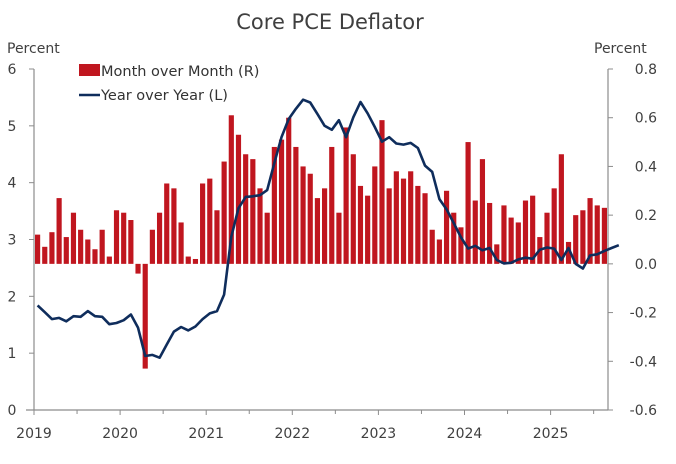 This screenshot has width=676, height=464. Describe the element at coordinates (643, 411) in the screenshot. I see `right-tick-label: -0.6` at that location.